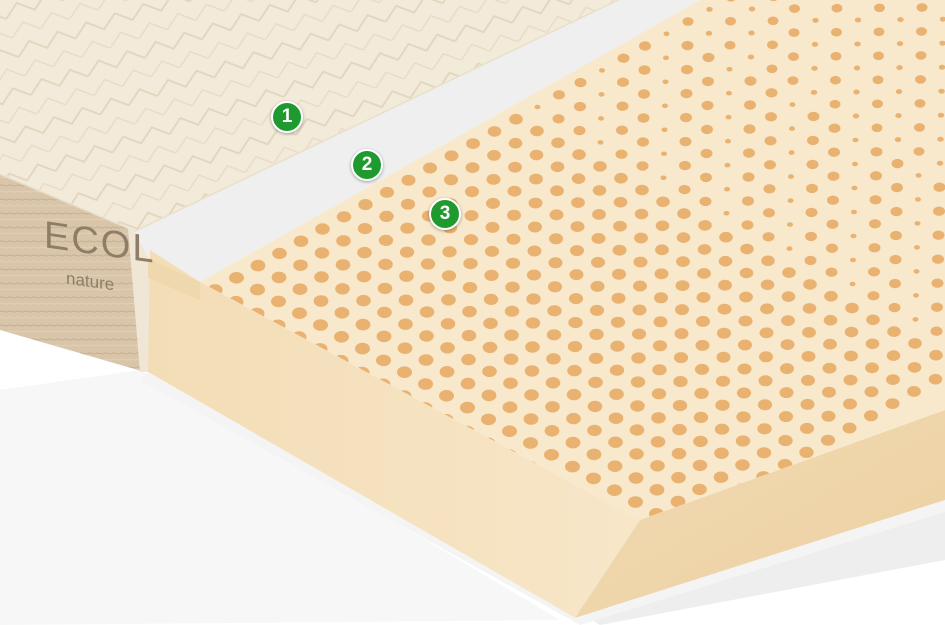 The height and width of the screenshot is (625, 945). I want to click on layer-marker-3: 3, so click(445, 214).